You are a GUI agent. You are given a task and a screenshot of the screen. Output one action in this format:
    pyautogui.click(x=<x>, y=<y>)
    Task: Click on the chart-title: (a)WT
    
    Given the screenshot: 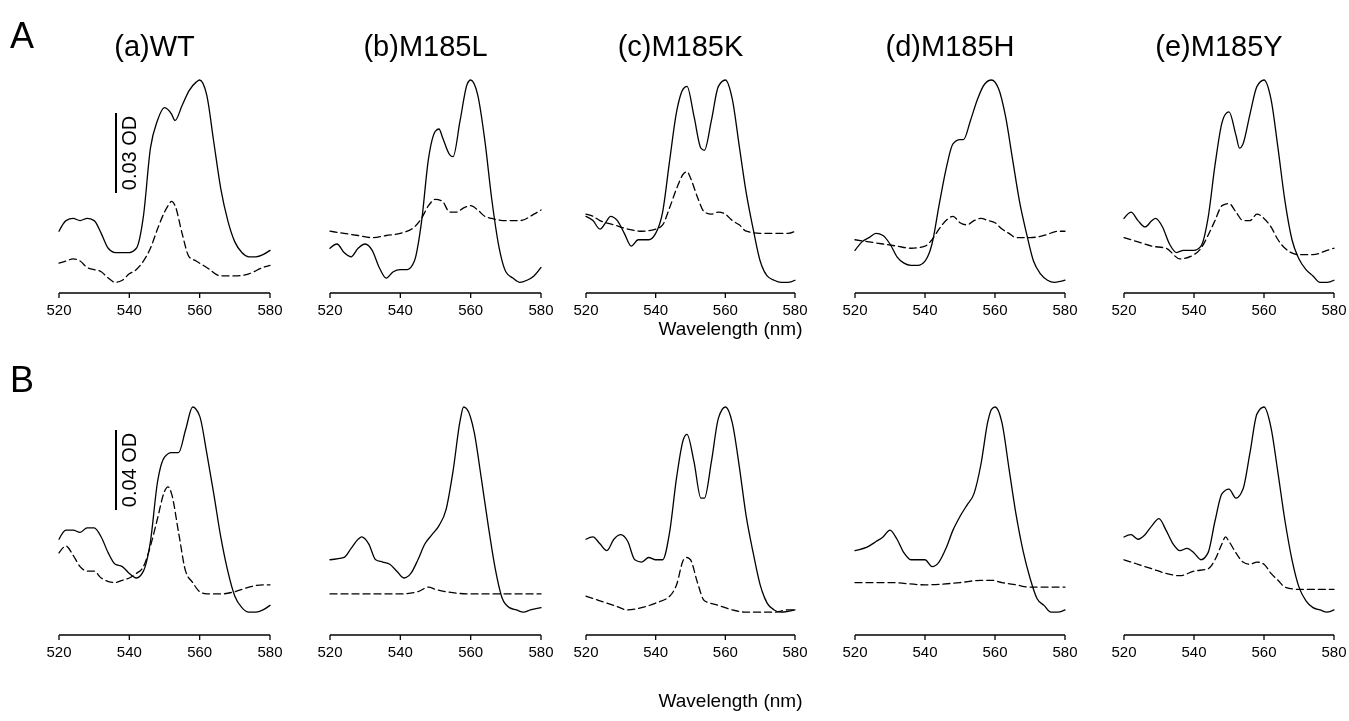 What is the action you would take?
    pyautogui.click(x=155, y=46)
    